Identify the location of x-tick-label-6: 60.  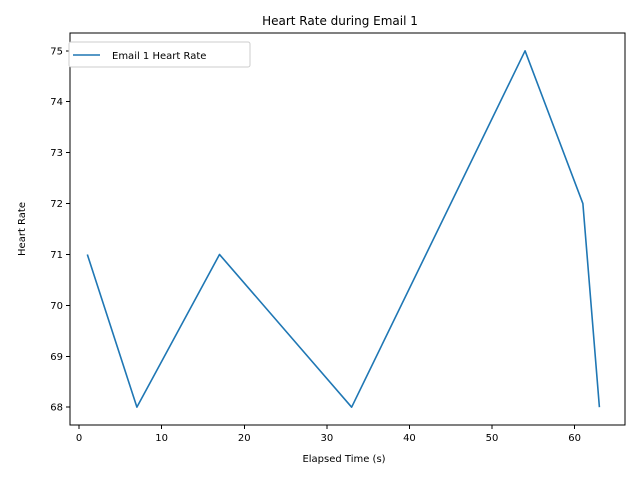
(574, 438).